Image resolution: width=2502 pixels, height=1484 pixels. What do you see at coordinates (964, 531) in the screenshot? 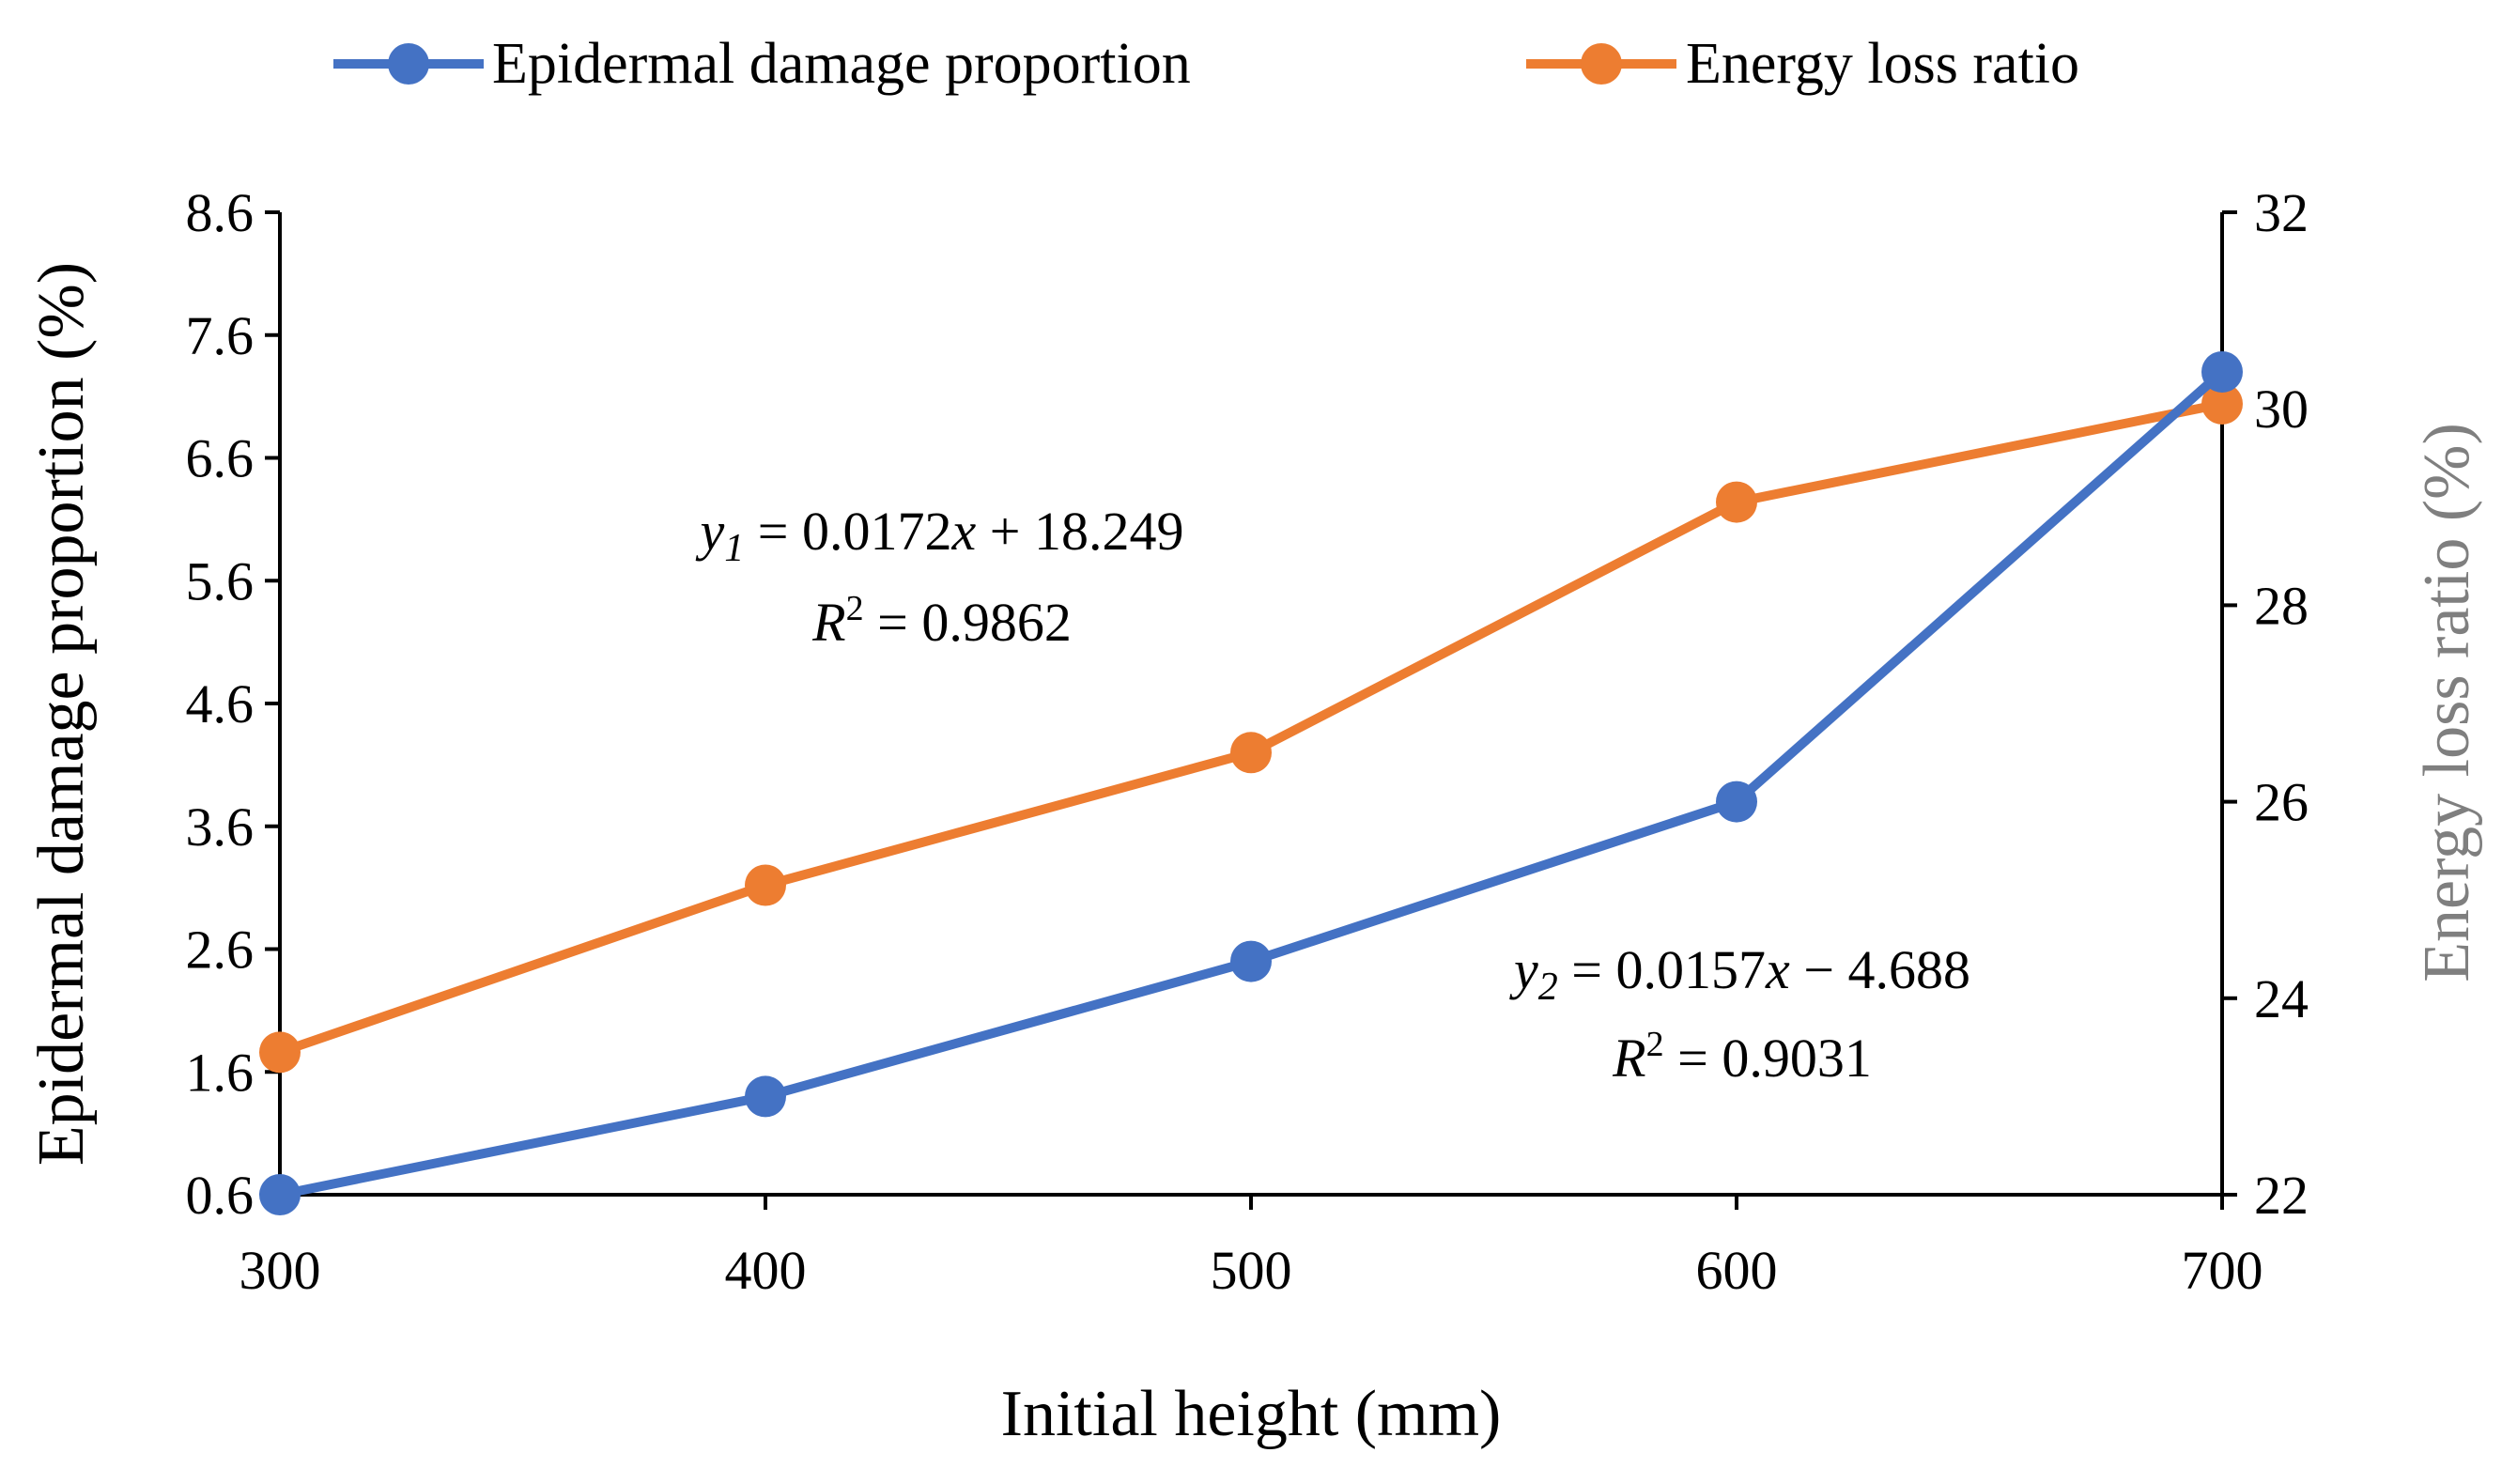
I see `eq1-x: x` at bounding box center [964, 531].